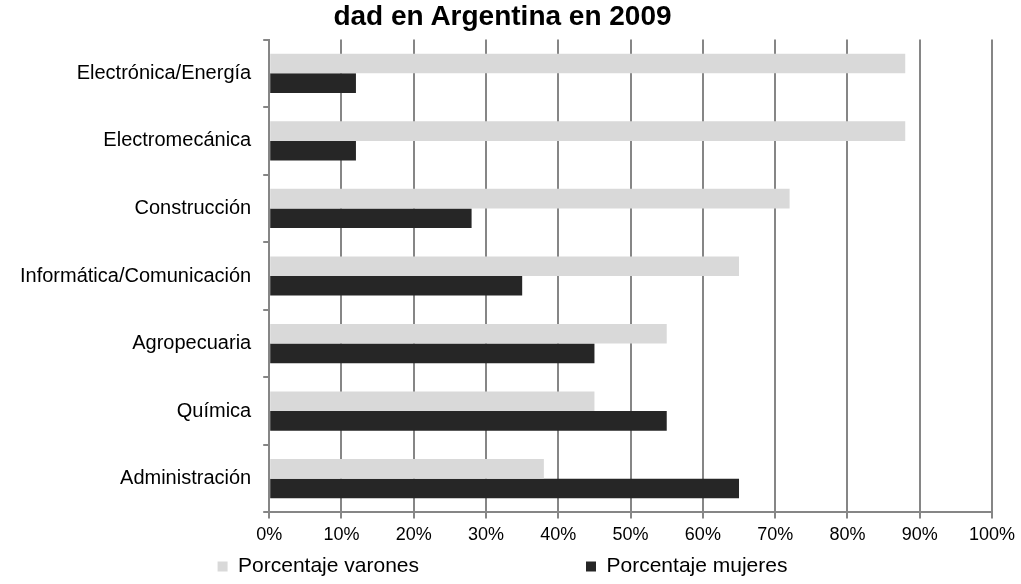  Describe the element at coordinates (192, 342) in the screenshot. I see `y-tick-label: Agropecuaria` at that location.